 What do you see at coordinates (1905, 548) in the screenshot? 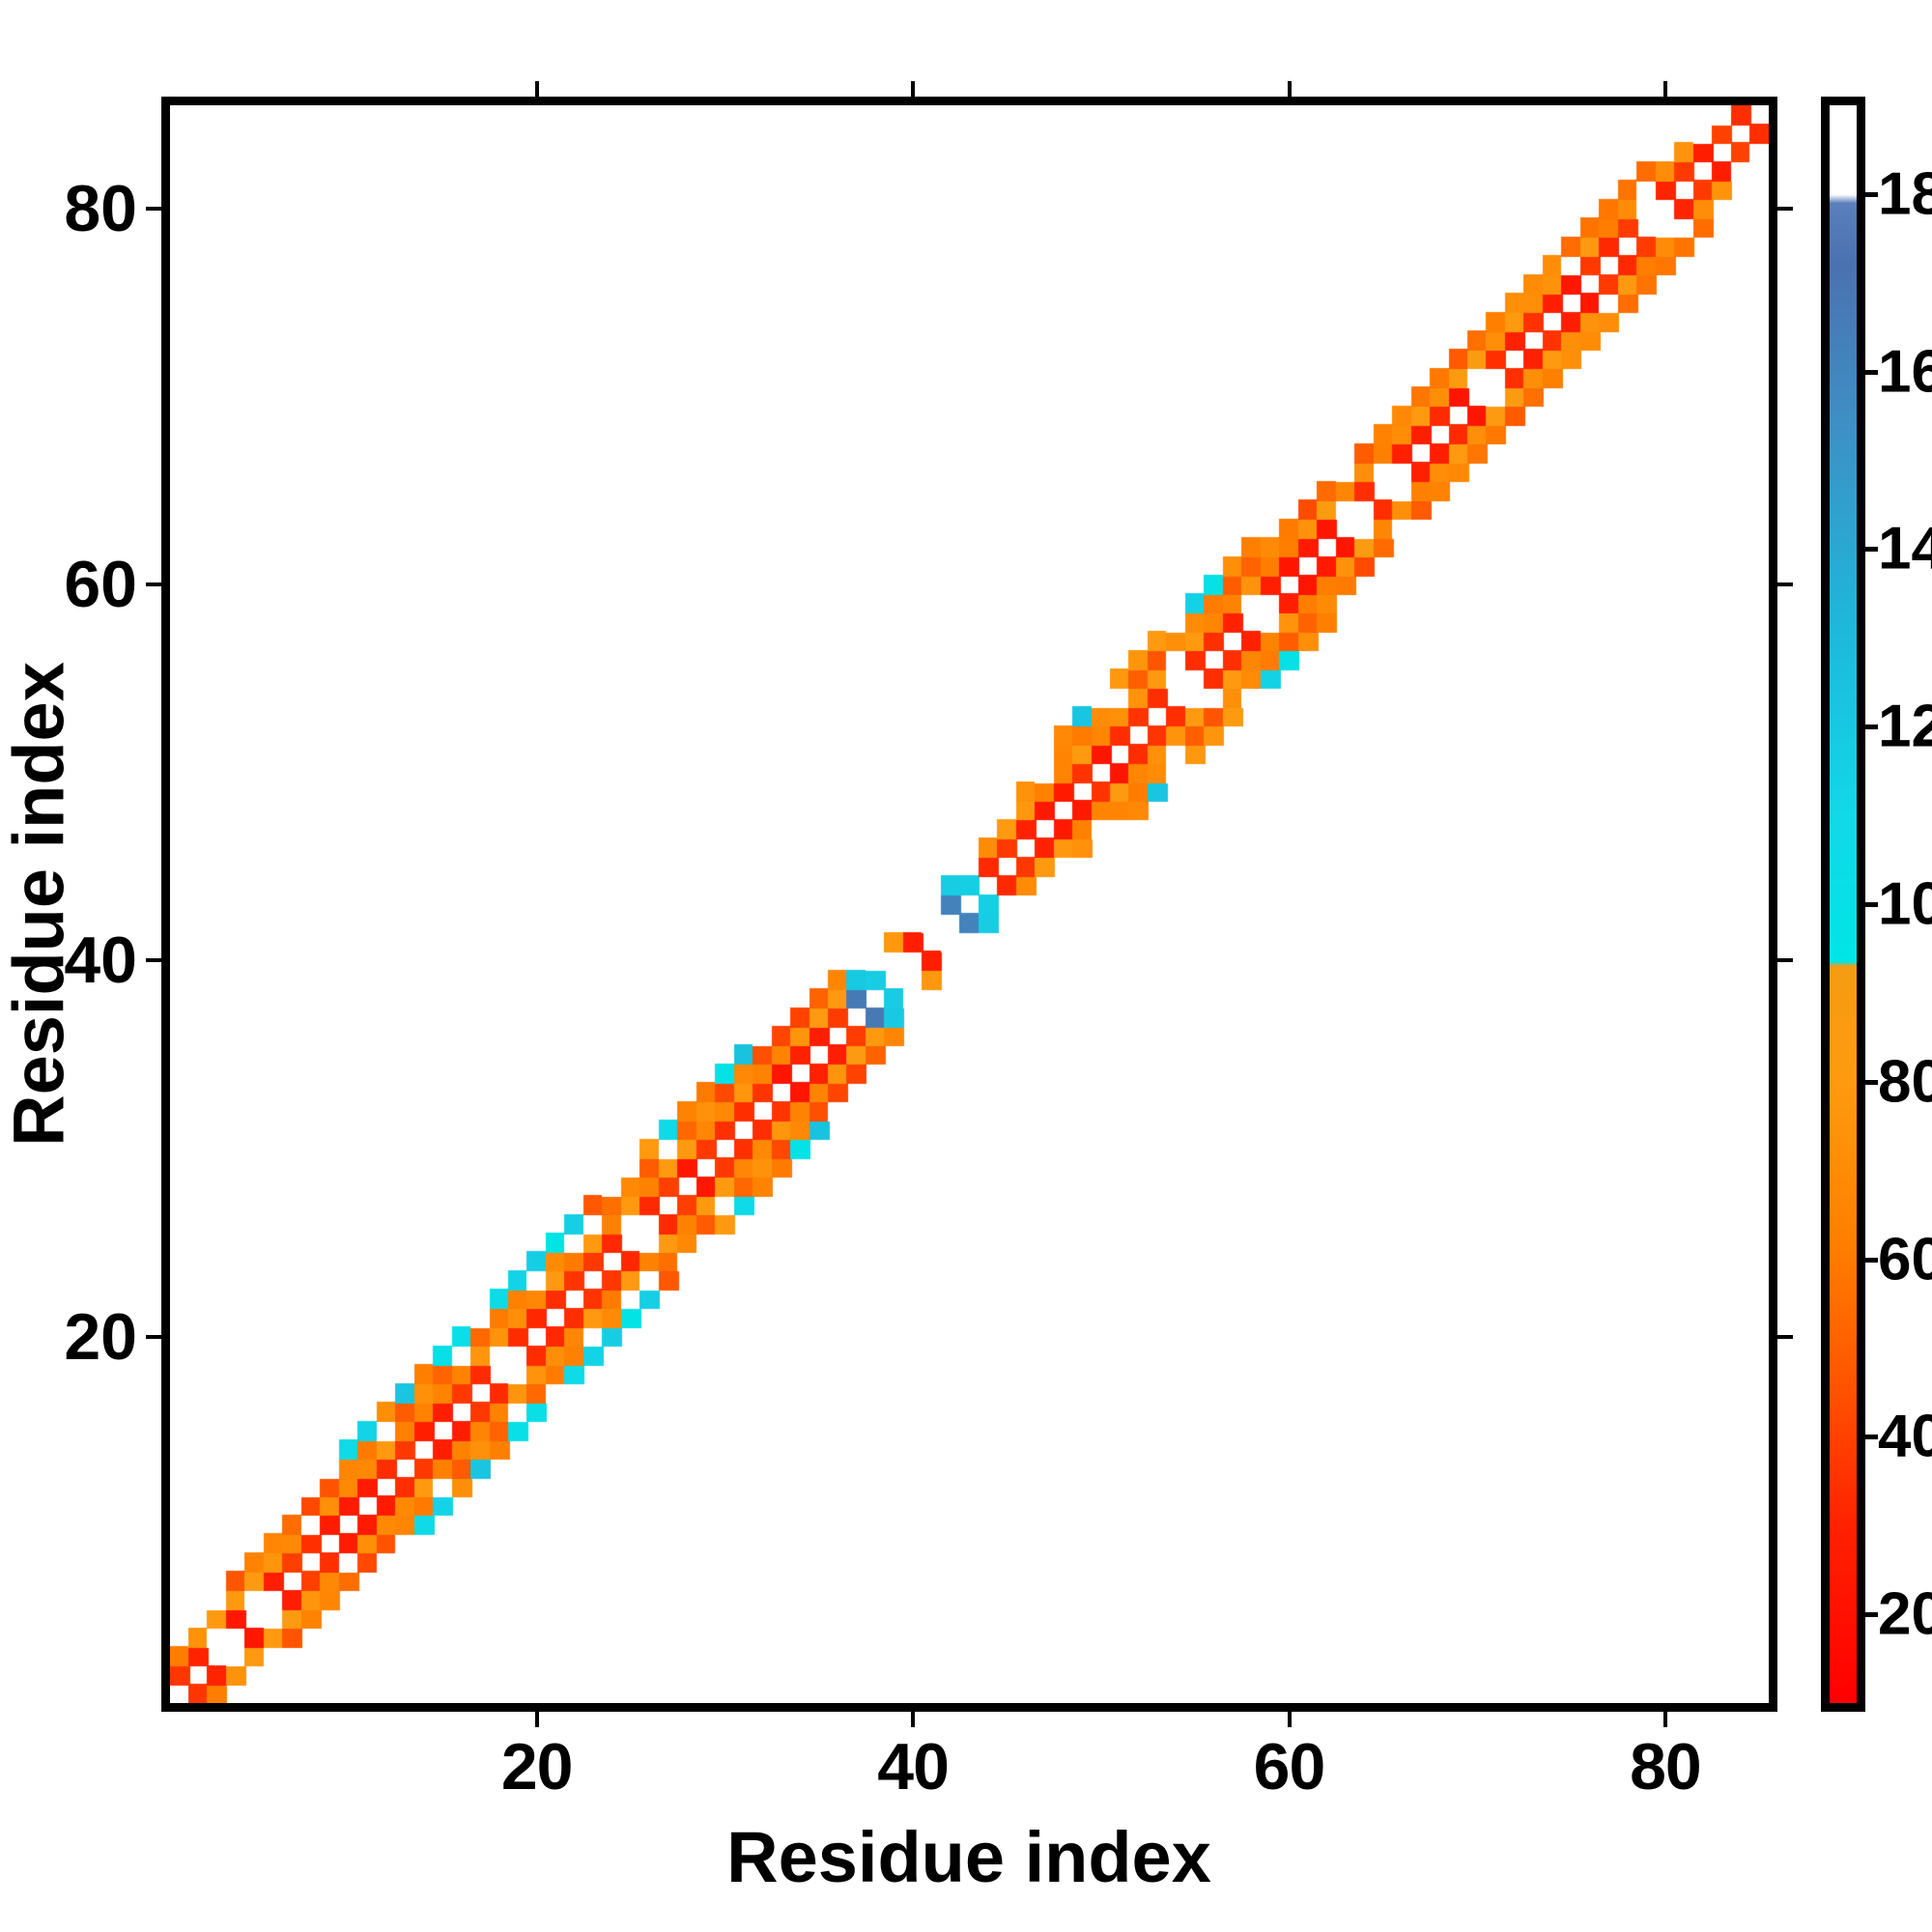
I see `colorbar-tick-label: 140` at bounding box center [1905, 548].